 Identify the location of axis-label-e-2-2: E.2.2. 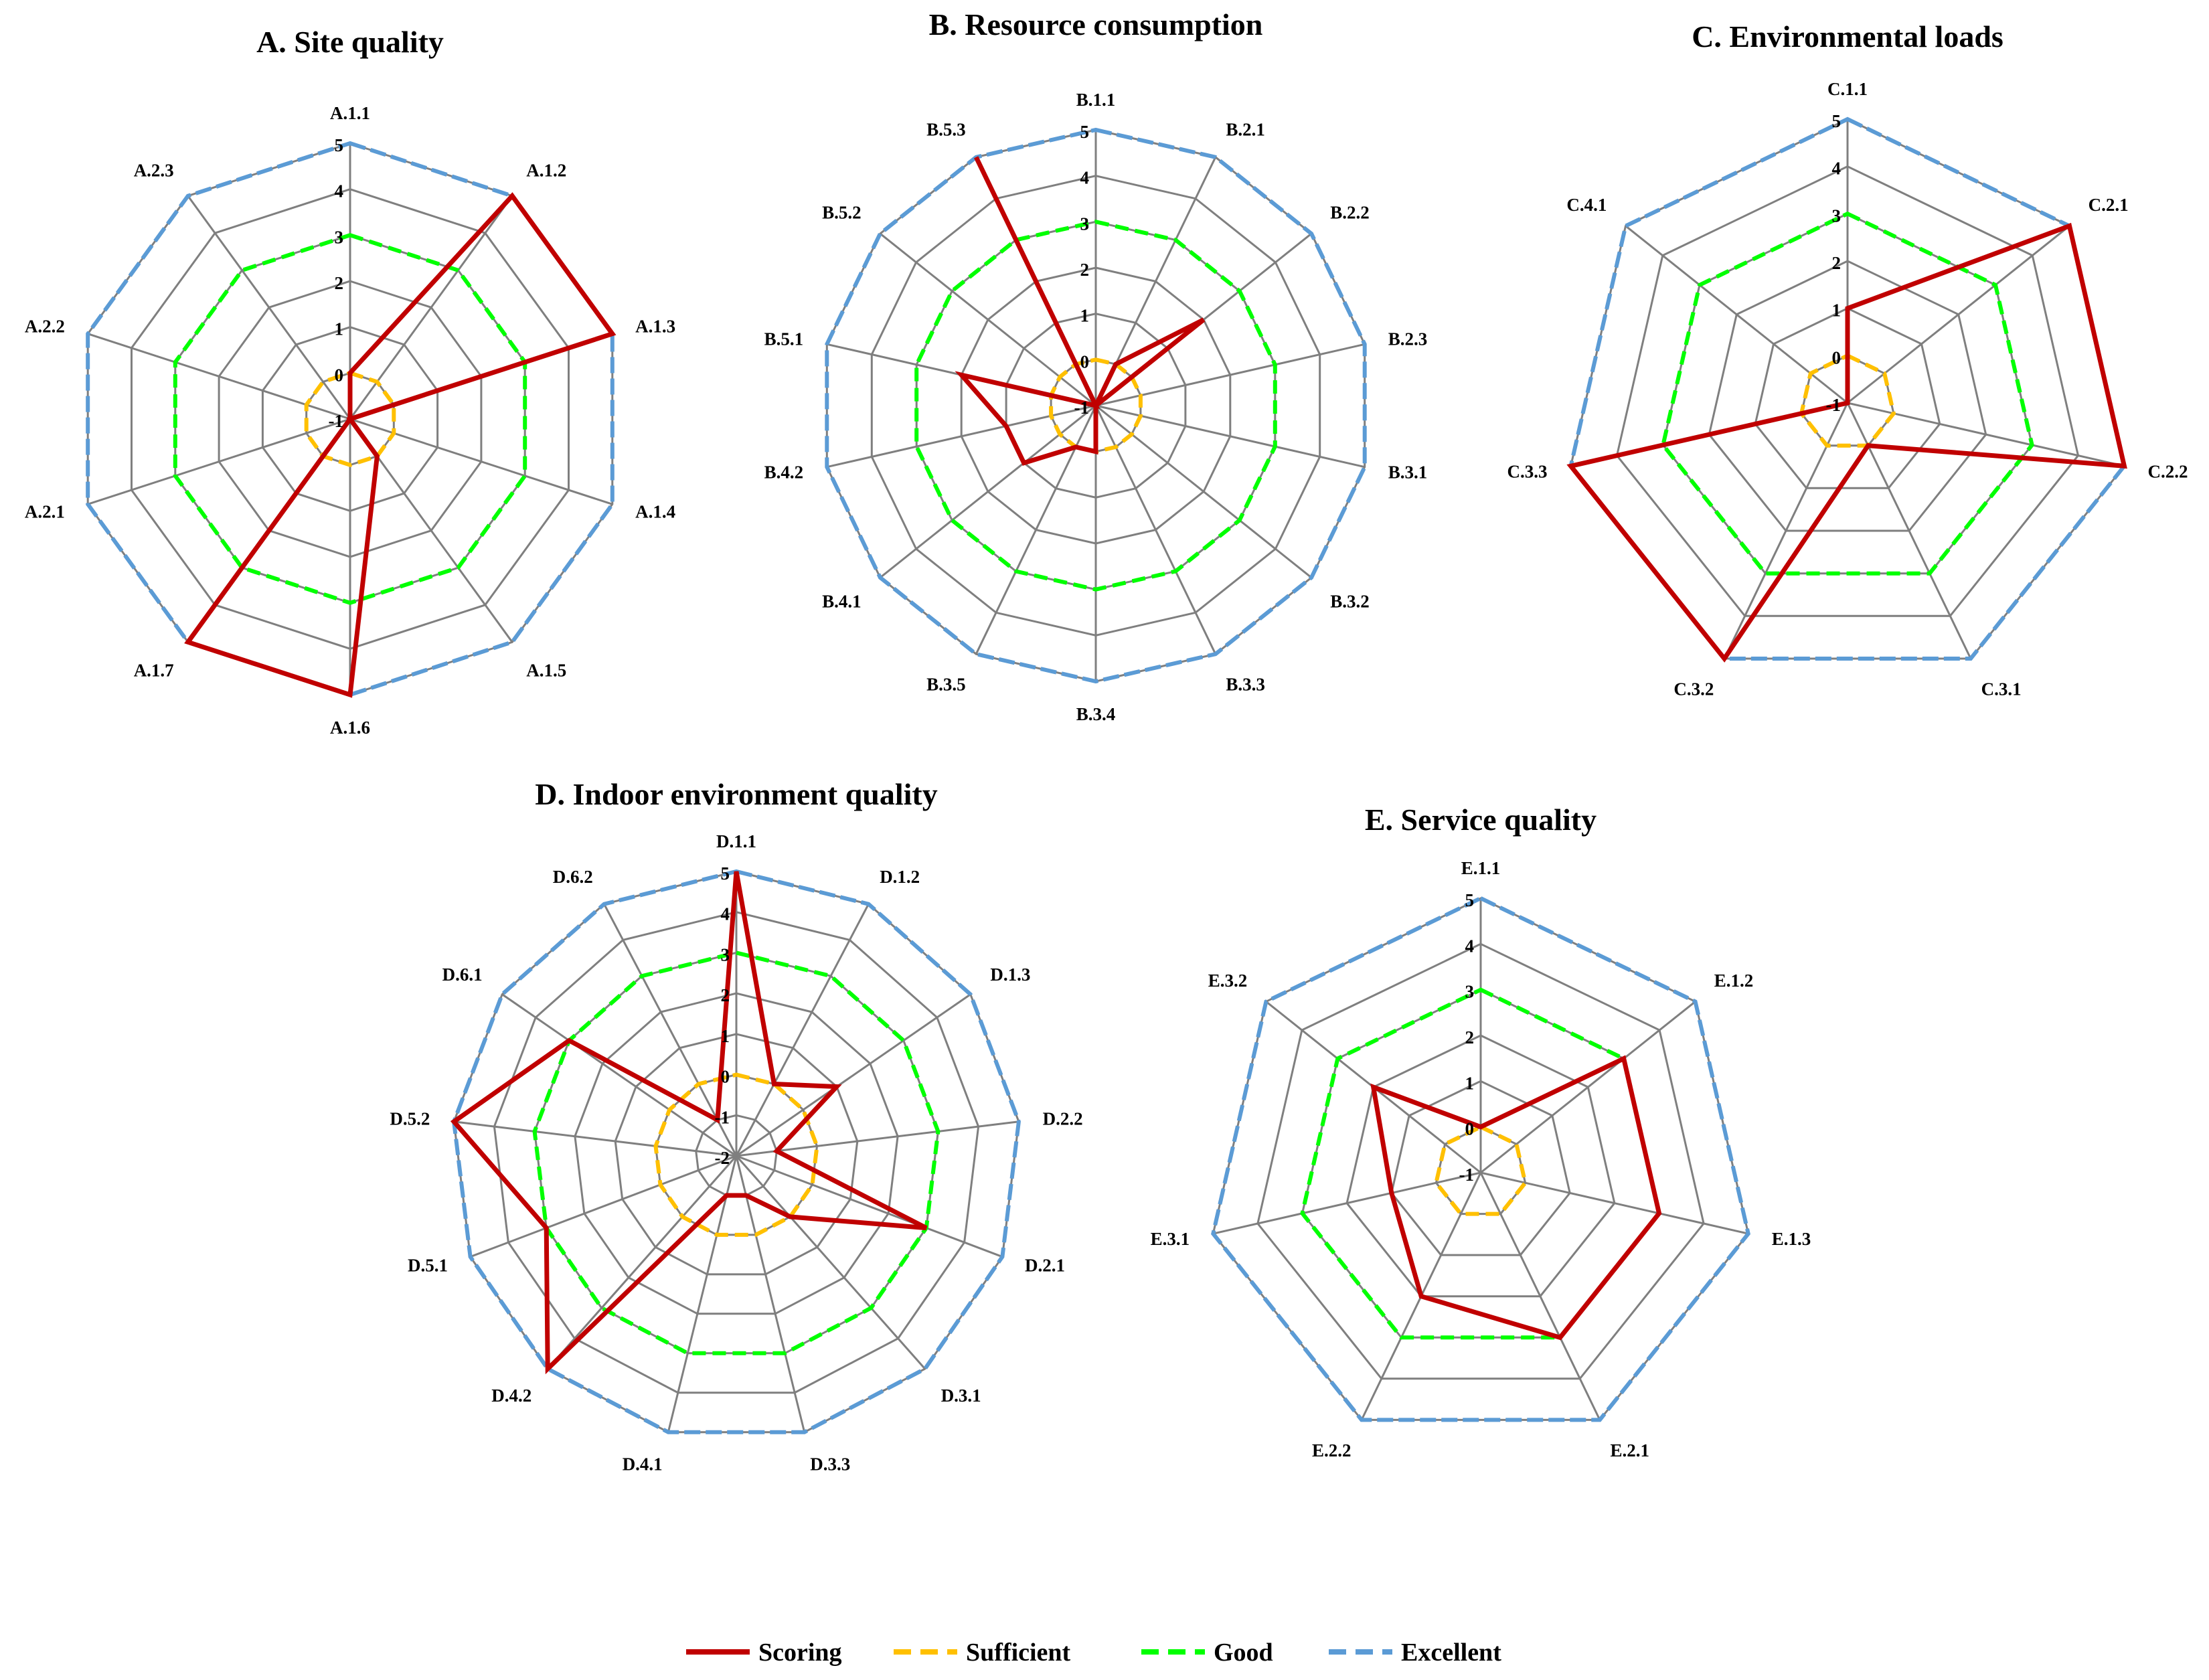
(1332, 1450).